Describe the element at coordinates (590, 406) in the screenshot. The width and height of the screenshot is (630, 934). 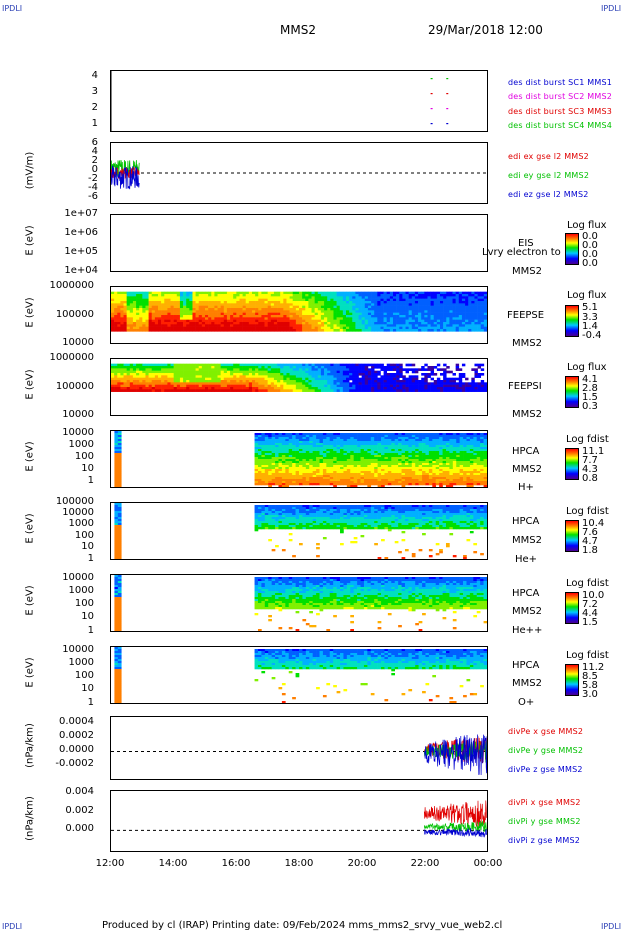
I see `colorbar-value: 0.3` at that location.